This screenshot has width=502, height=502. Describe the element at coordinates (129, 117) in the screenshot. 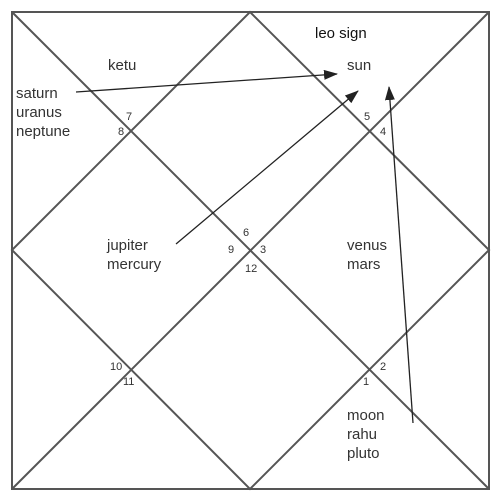

I see `house-number-7: 7` at that location.